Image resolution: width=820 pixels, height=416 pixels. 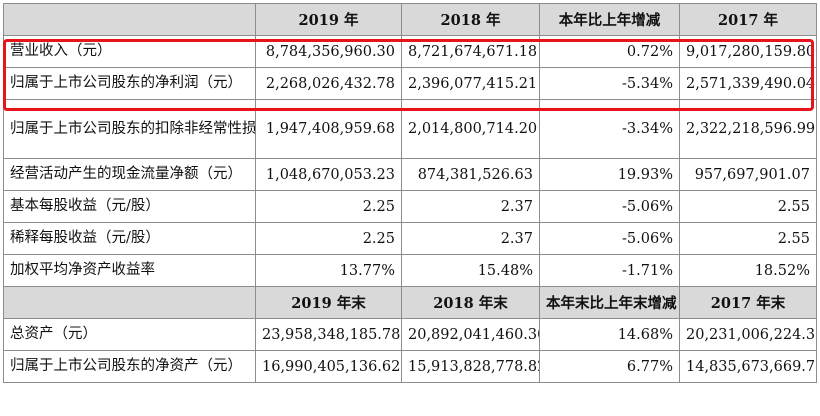 I want to click on value-2019: 8,784,356,960.30, so click(x=328, y=51).